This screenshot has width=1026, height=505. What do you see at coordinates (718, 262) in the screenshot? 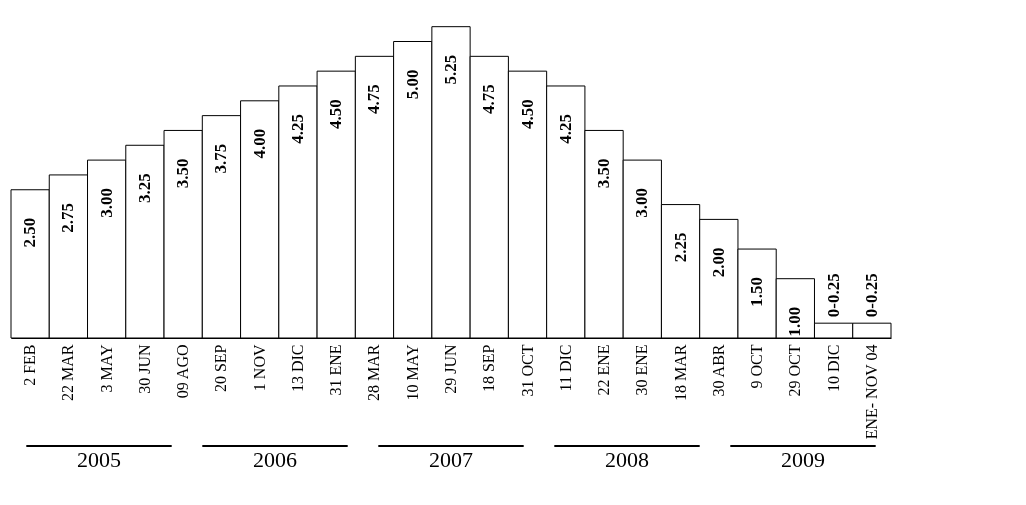
I see `data-label: 2.00` at bounding box center [718, 262].